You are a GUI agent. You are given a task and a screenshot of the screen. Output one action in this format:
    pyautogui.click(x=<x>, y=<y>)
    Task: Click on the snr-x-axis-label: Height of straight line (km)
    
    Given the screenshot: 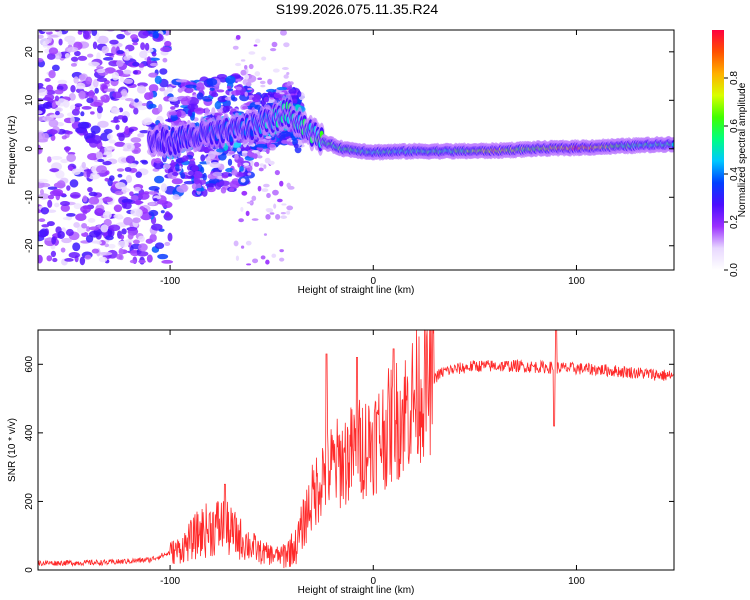 What is the action you would take?
    pyautogui.click(x=356, y=590)
    